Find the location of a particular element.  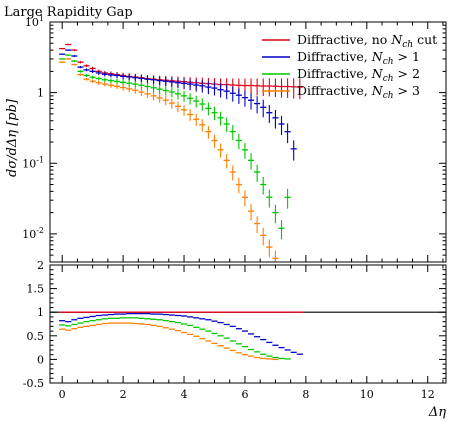

x-tick-label: 8 is located at coordinates (305, 394).